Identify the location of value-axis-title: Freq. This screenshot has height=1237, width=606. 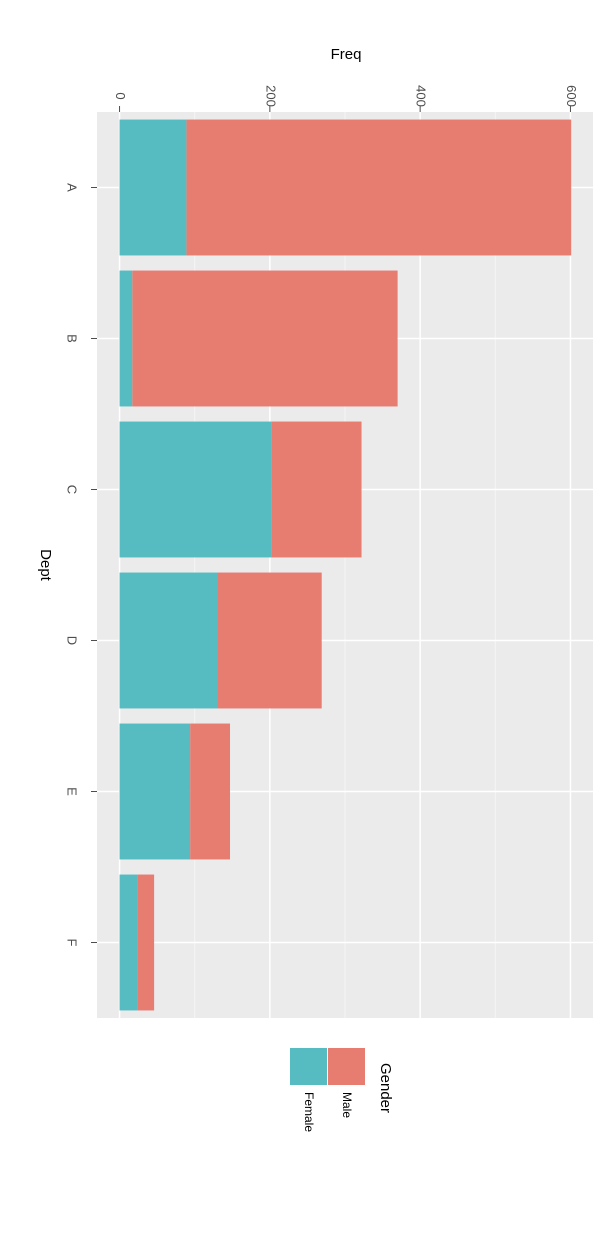
(346, 54).